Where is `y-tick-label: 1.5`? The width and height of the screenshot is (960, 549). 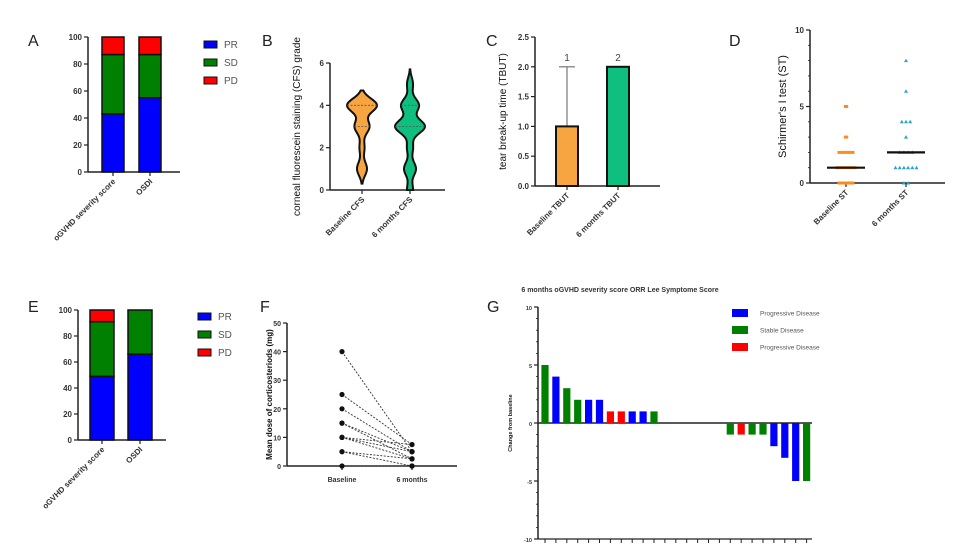
y-tick-label: 1.5 is located at coordinates (524, 97).